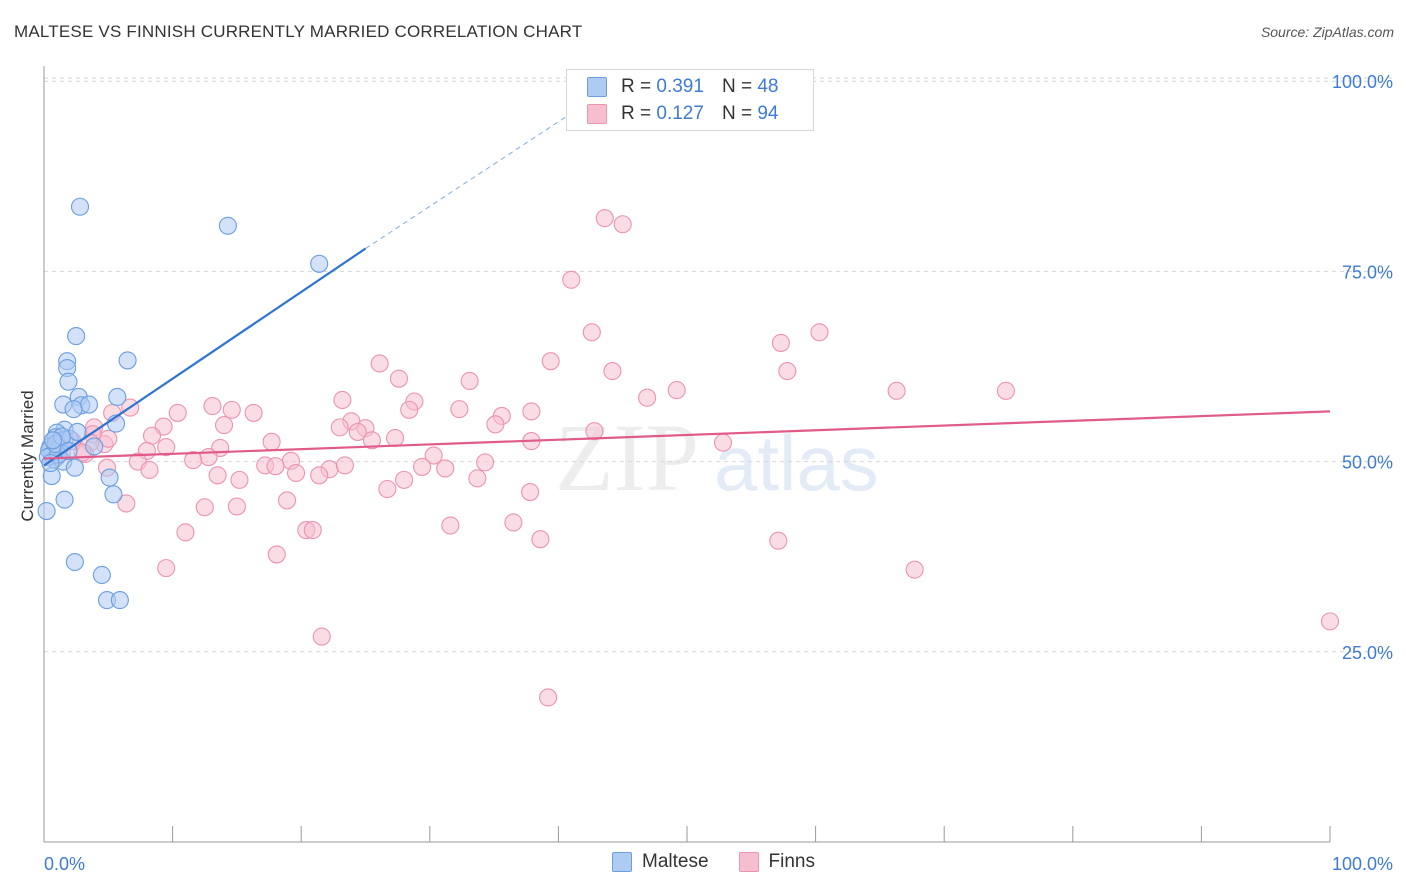  I want to click on legend-row-maltese: R = 0.391 N = 48, so click(682, 87).